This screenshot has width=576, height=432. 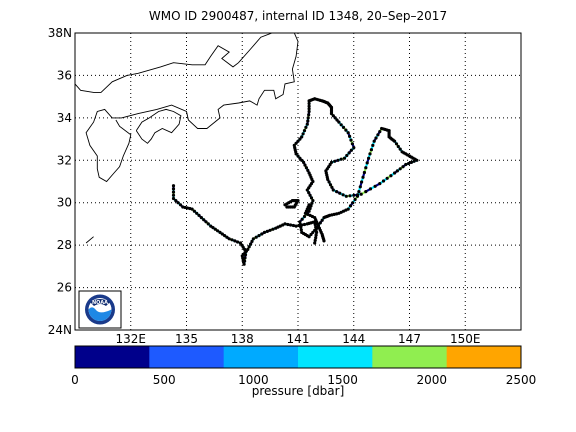 What do you see at coordinates (64, 75) in the screenshot?
I see `lat-tick-label: 36` at bounding box center [64, 75].